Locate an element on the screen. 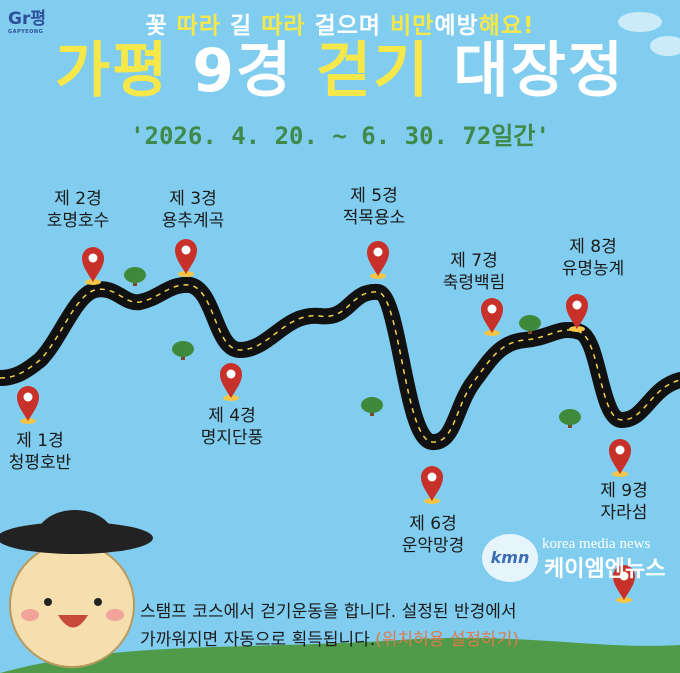  text-part: 꽃 is located at coordinates (161, 26).